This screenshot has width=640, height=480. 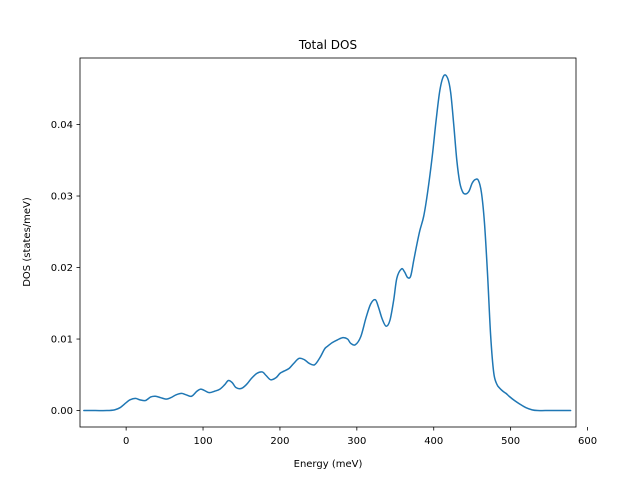 I want to click on y-tick-label: 0.01, so click(x=62, y=340).